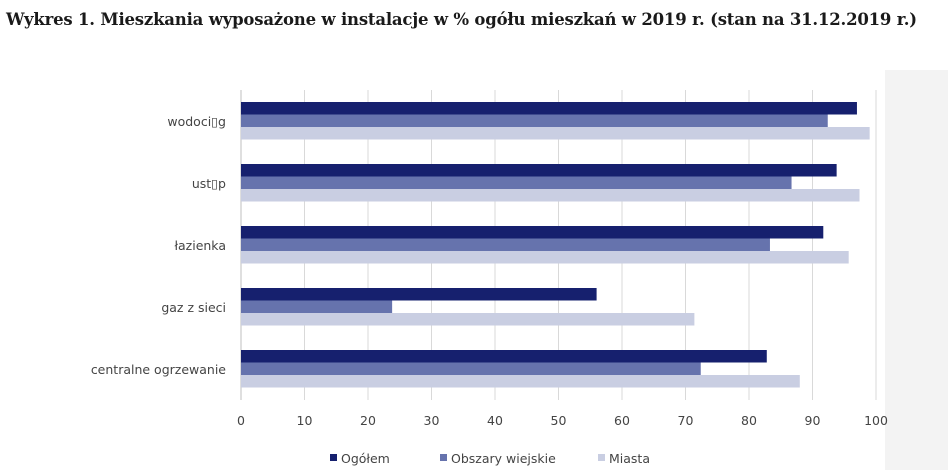 This screenshot has width=948, height=470. What do you see at coordinates (158, 369) in the screenshot?
I see `category-label: centralne ogrzewanie` at bounding box center [158, 369].